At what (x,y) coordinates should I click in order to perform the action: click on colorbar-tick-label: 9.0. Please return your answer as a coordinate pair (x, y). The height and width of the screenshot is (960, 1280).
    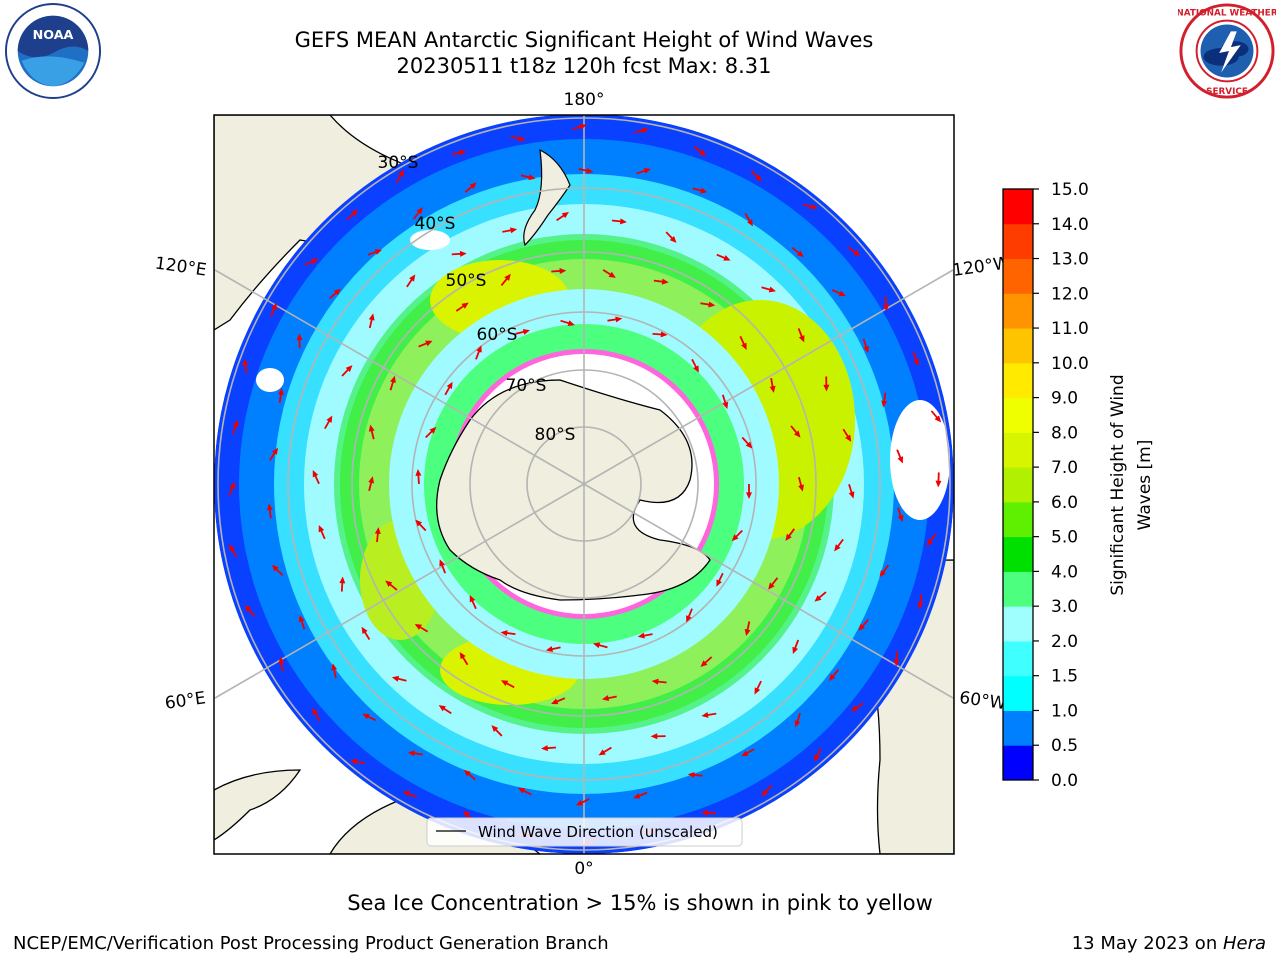
    Looking at the image, I should click on (1064, 399).